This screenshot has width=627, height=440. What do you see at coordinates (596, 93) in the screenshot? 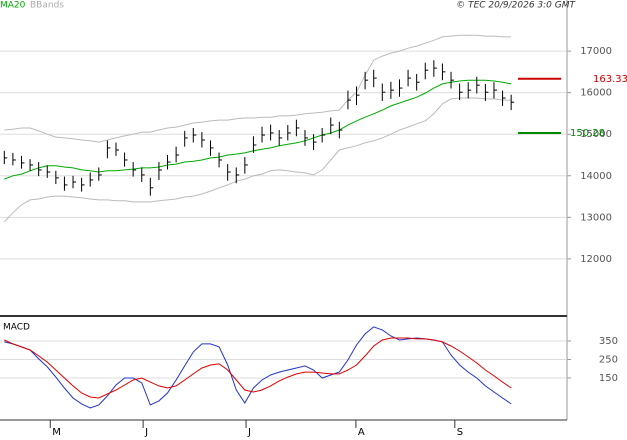
I see `y-tick-label: 16000` at bounding box center [596, 93].